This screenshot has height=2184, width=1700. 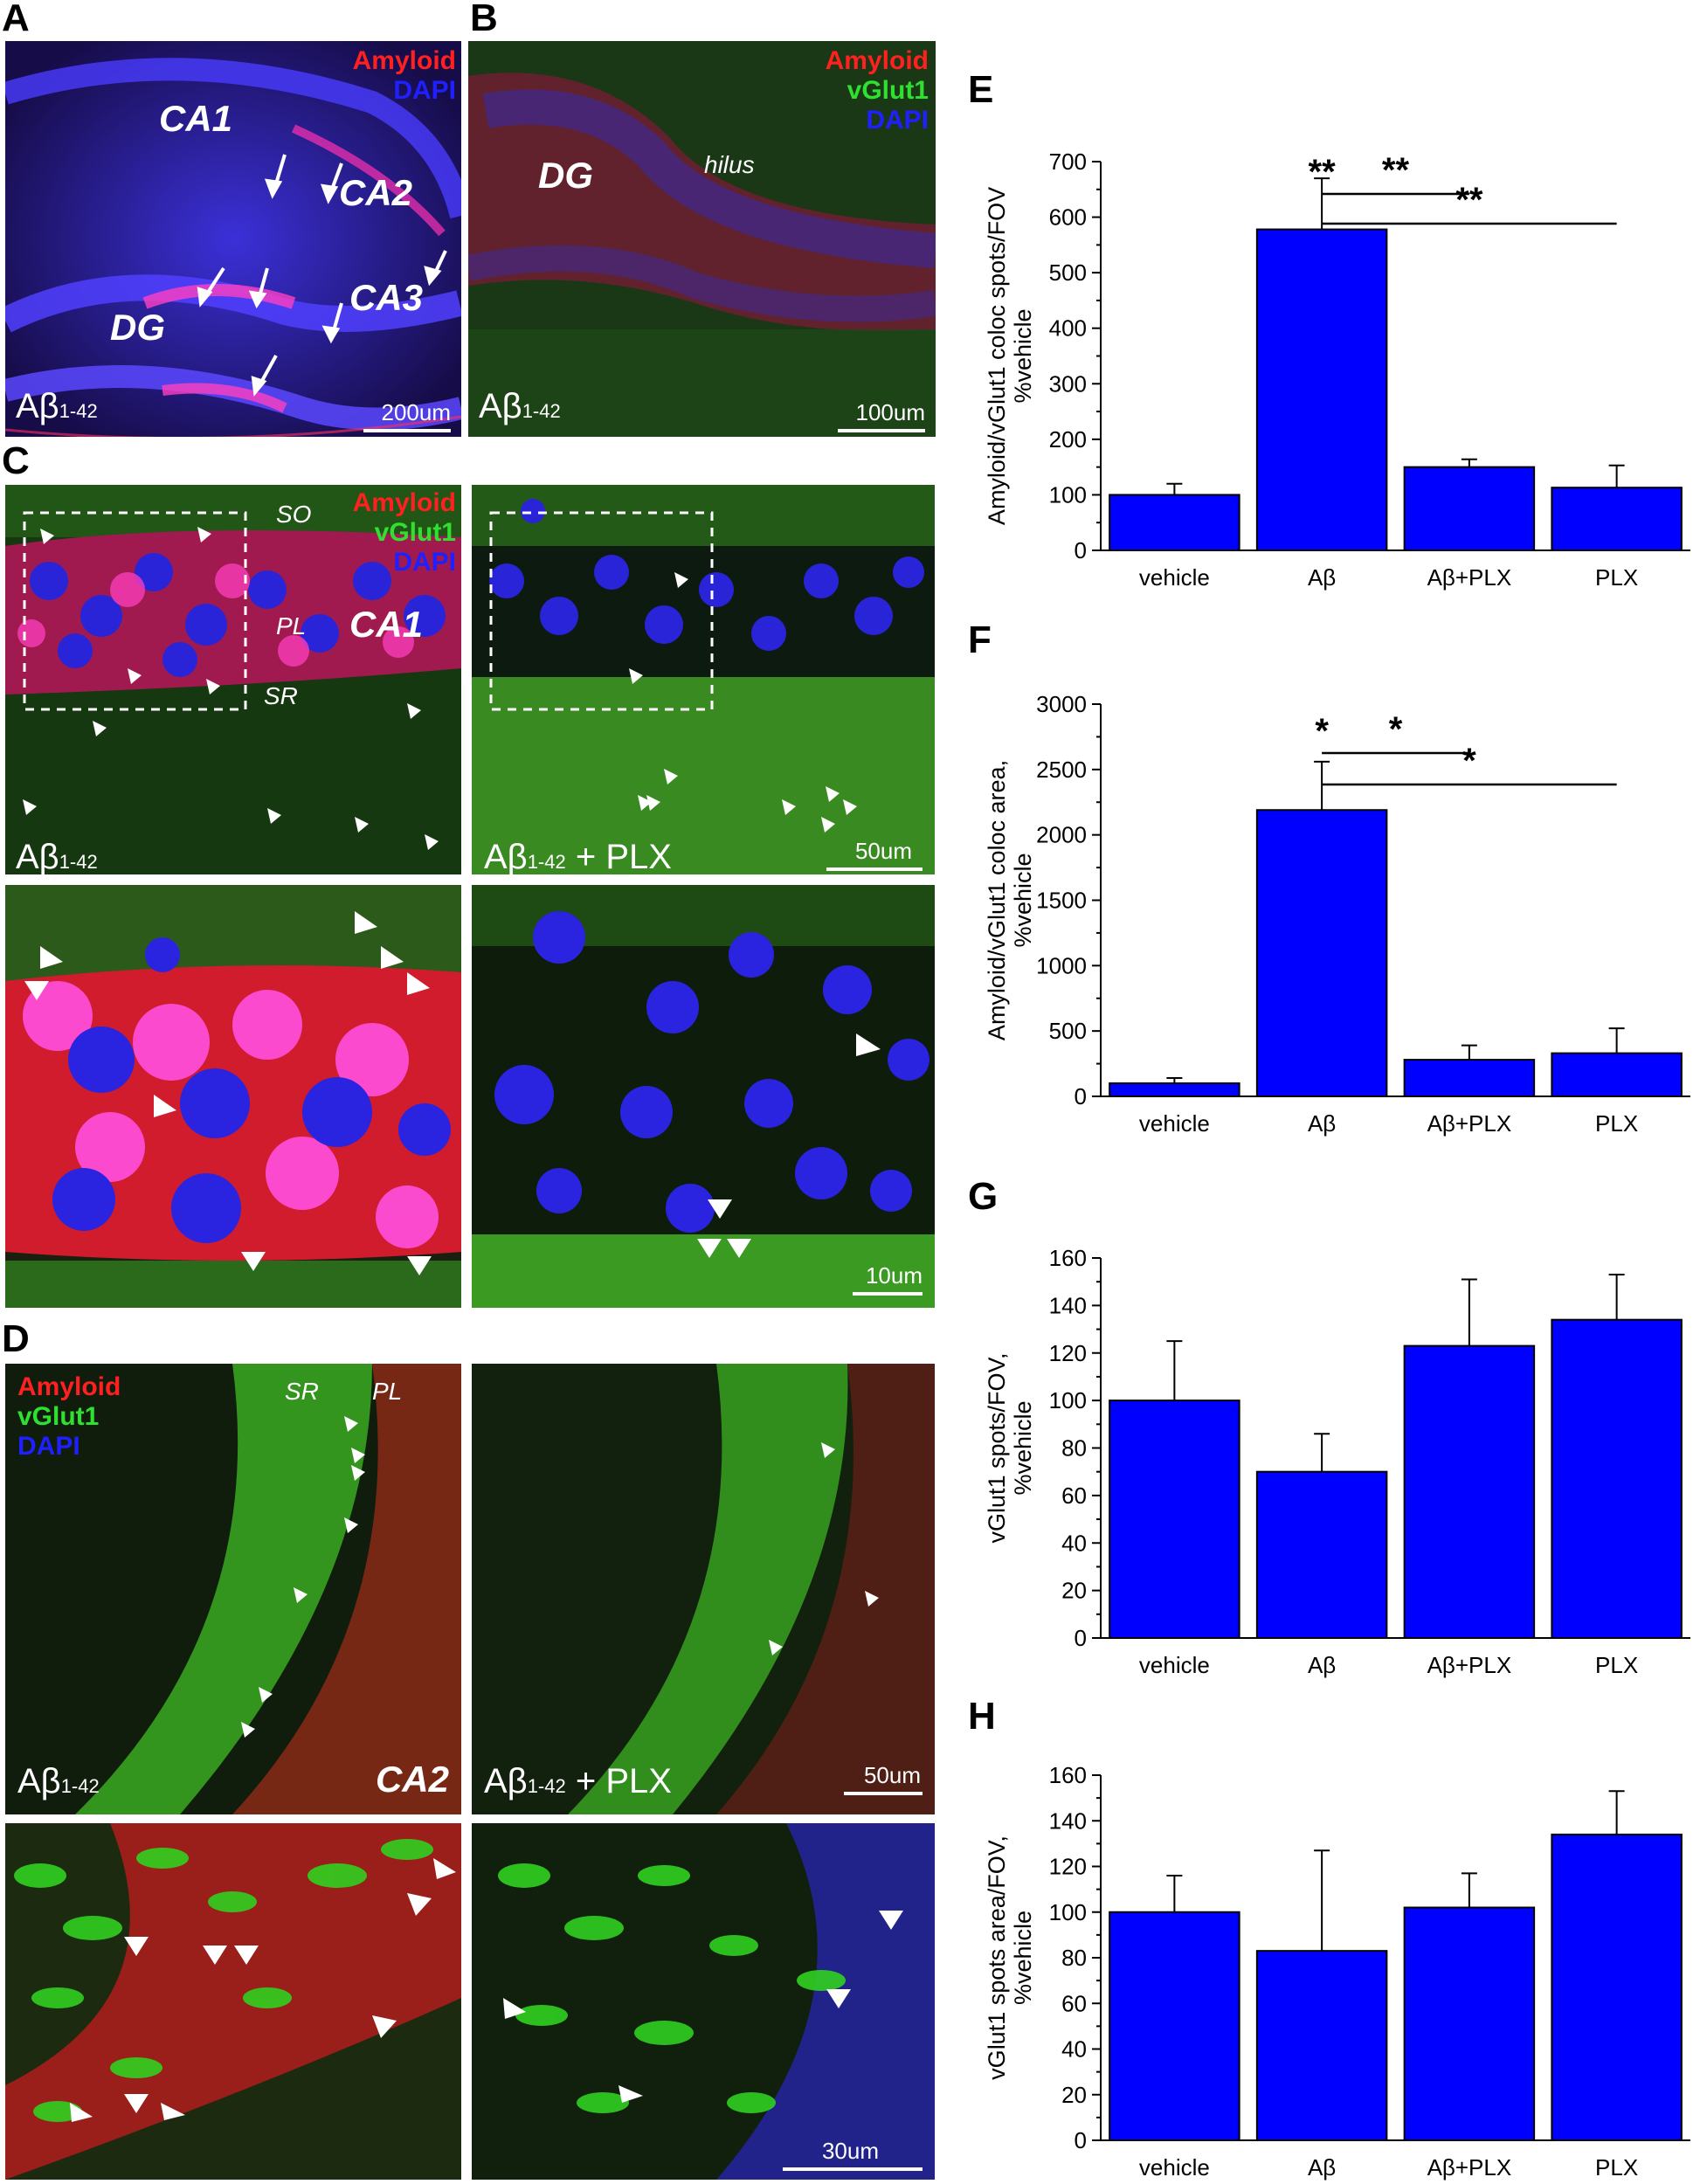 What do you see at coordinates (703, 679) in the screenshot?
I see `panel-c-ca1-plx-image` at bounding box center [703, 679].